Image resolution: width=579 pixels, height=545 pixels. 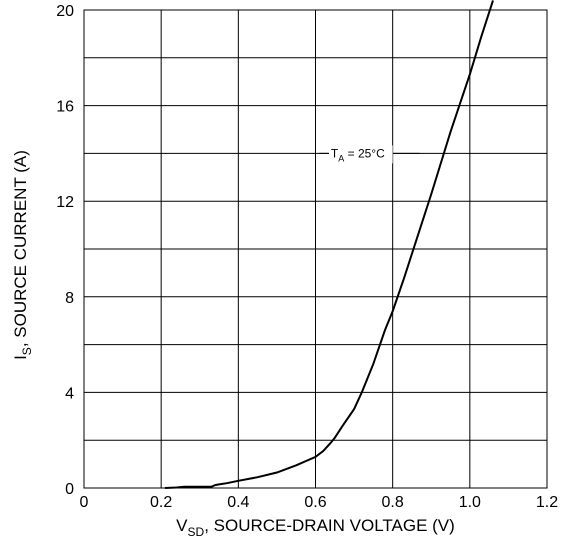 What do you see at coordinates (69, 393) in the screenshot?
I see `y-tick-label: 4` at bounding box center [69, 393].